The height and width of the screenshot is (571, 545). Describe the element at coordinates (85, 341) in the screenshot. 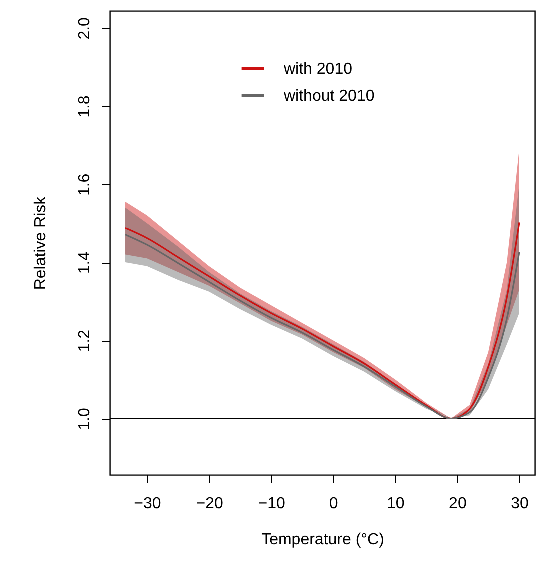

I see `y-tick-label: 1.2` at that location.